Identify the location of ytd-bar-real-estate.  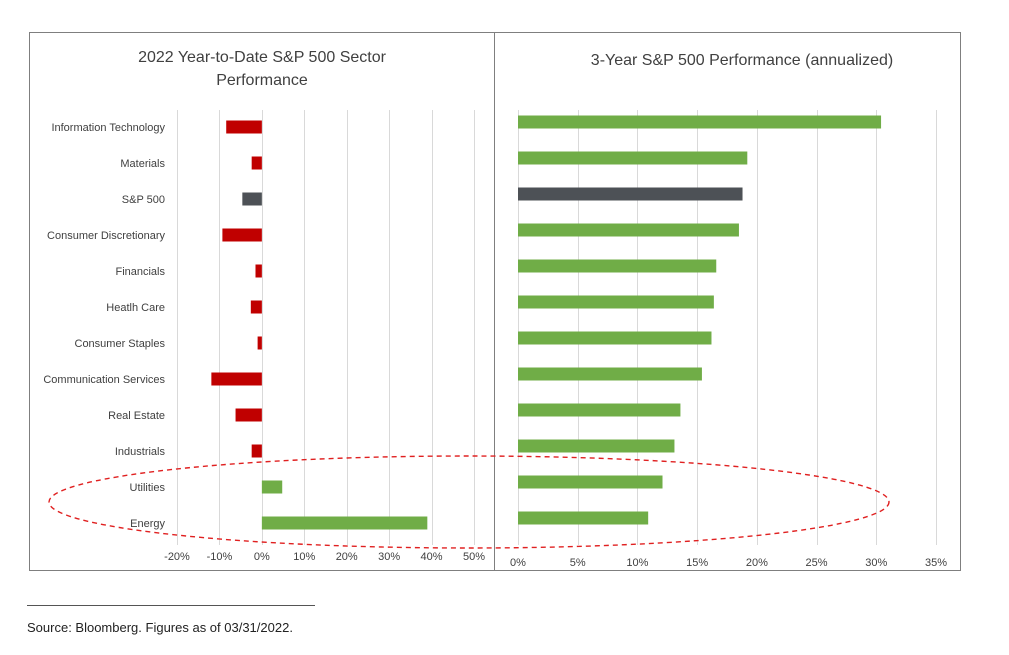
(248, 415).